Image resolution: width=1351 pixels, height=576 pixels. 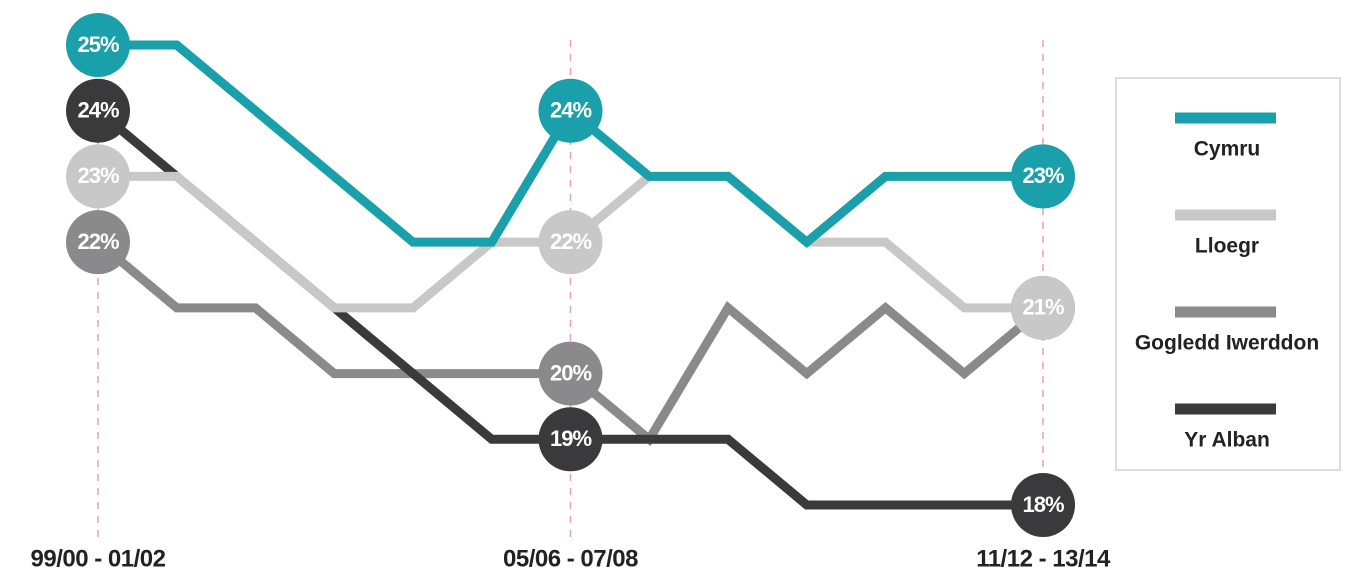 I want to click on x-tick-label: 99/00 - 01/02, so click(x=98, y=558).